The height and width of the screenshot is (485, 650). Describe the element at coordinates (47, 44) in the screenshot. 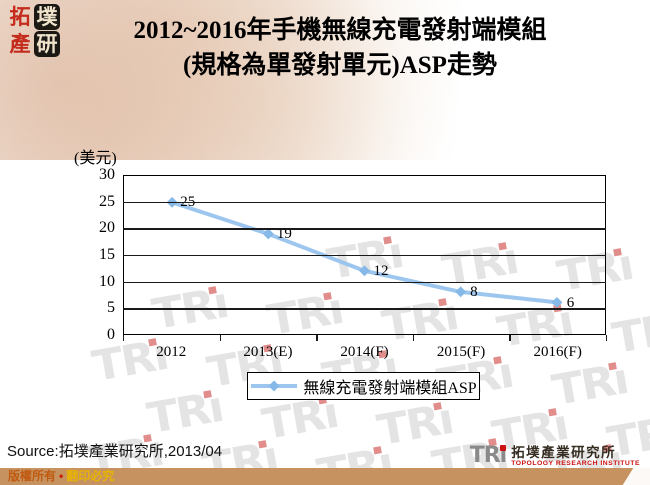

I see `seal-char: 研` at that location.